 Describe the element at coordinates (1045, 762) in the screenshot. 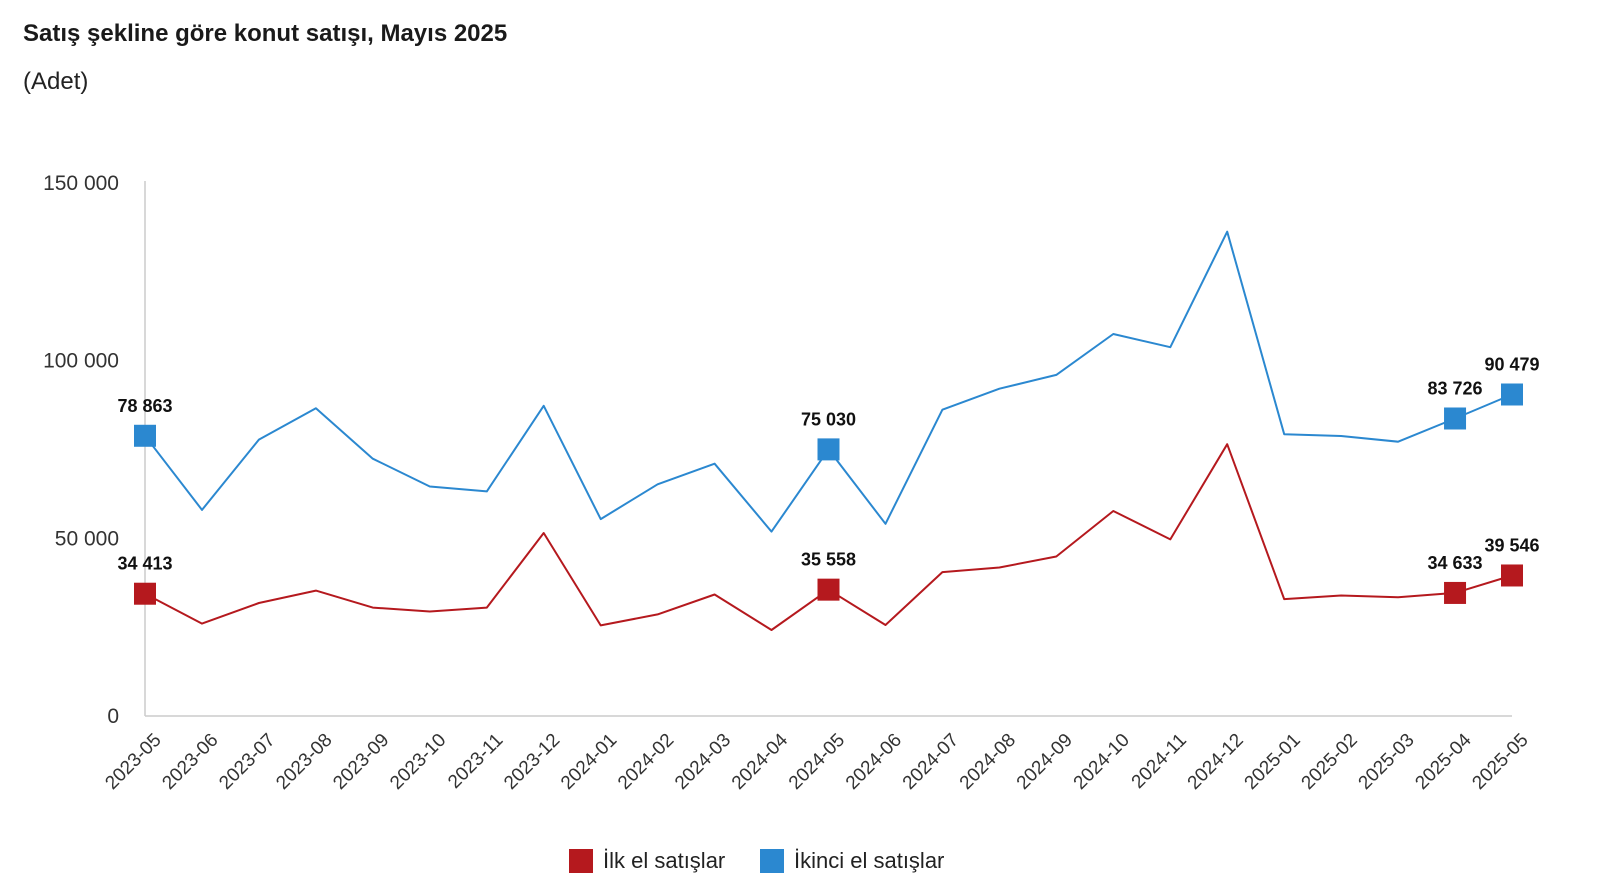

I see `x-tick-label: 2024-09` at that location.